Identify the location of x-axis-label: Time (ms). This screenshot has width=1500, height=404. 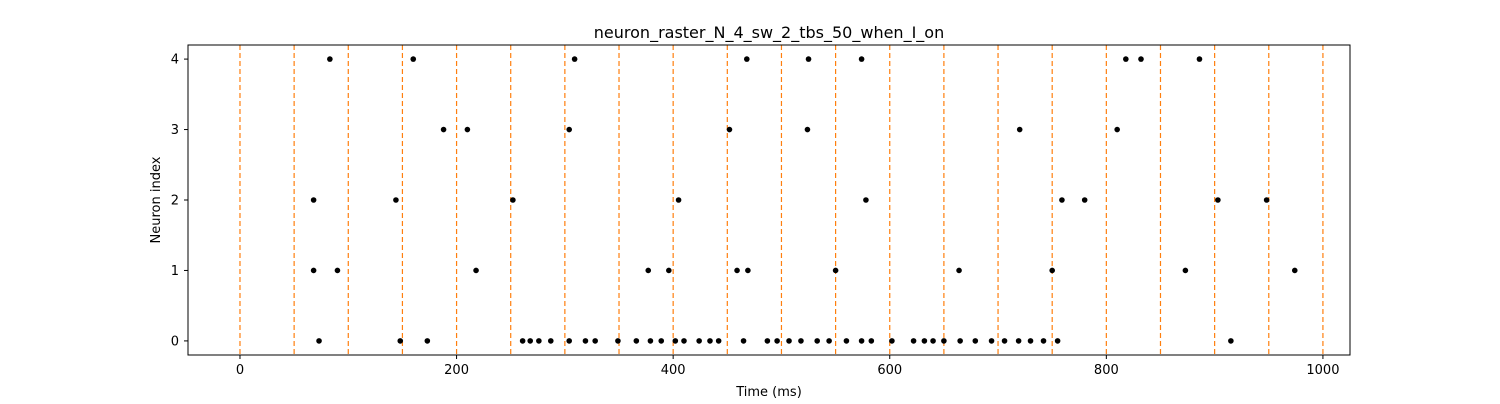
(768, 392).